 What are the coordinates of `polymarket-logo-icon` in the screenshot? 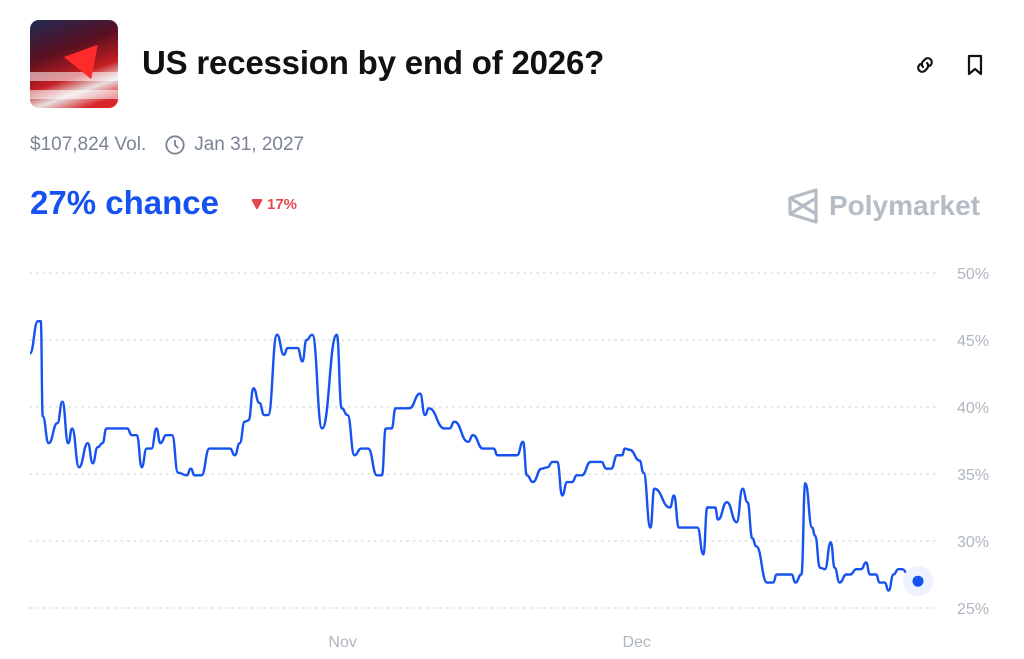 It's located at (803, 206).